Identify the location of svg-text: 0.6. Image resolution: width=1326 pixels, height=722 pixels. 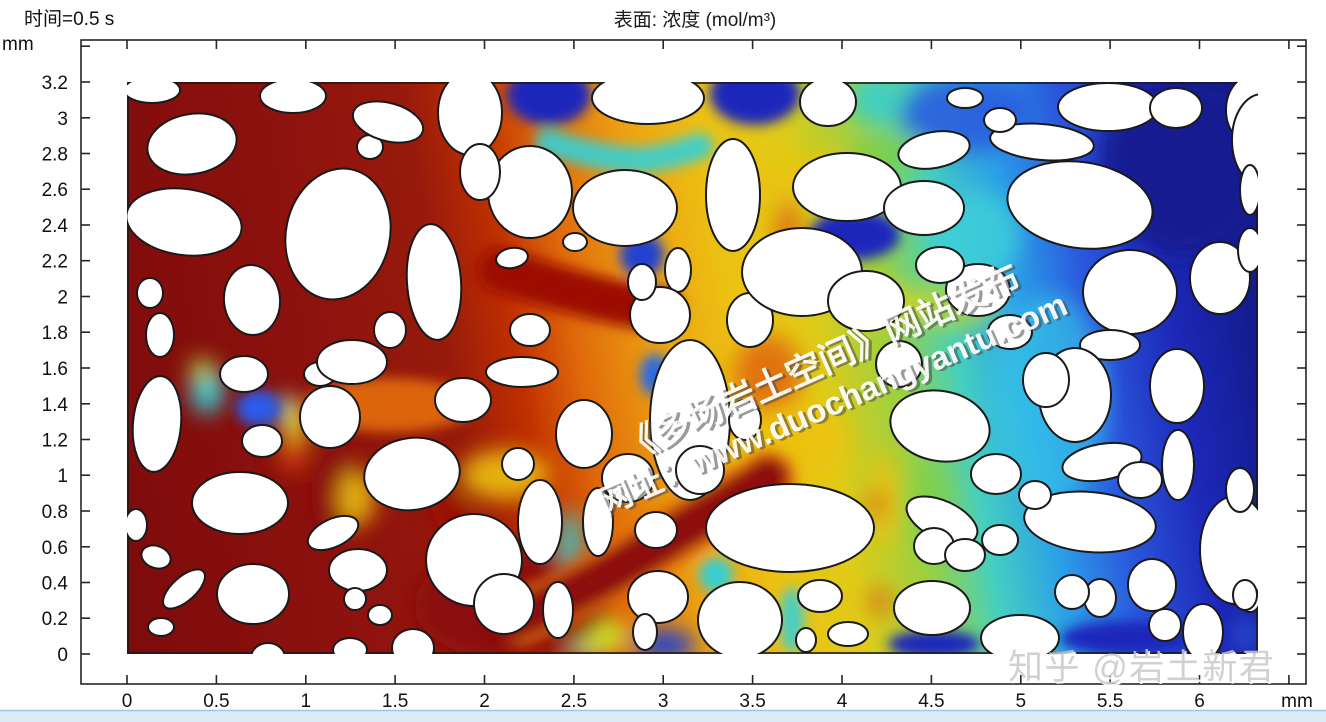
(55, 548).